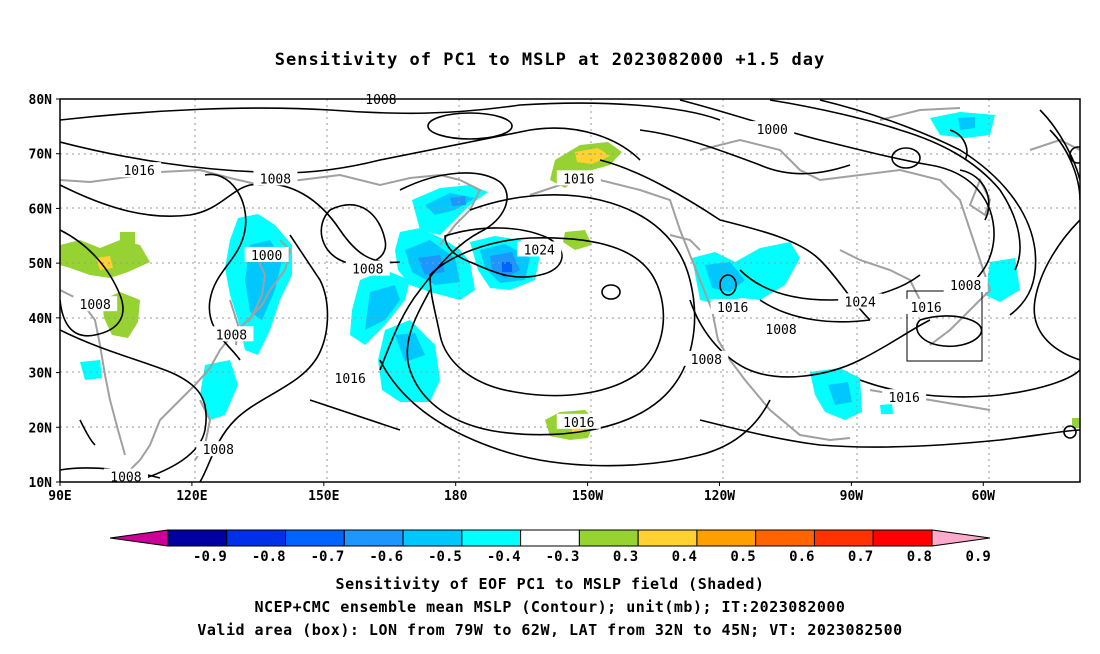 The width and height of the screenshot is (1100, 654). Describe the element at coordinates (41, 100) in the screenshot. I see `lat-tick-label: 80N` at that location.